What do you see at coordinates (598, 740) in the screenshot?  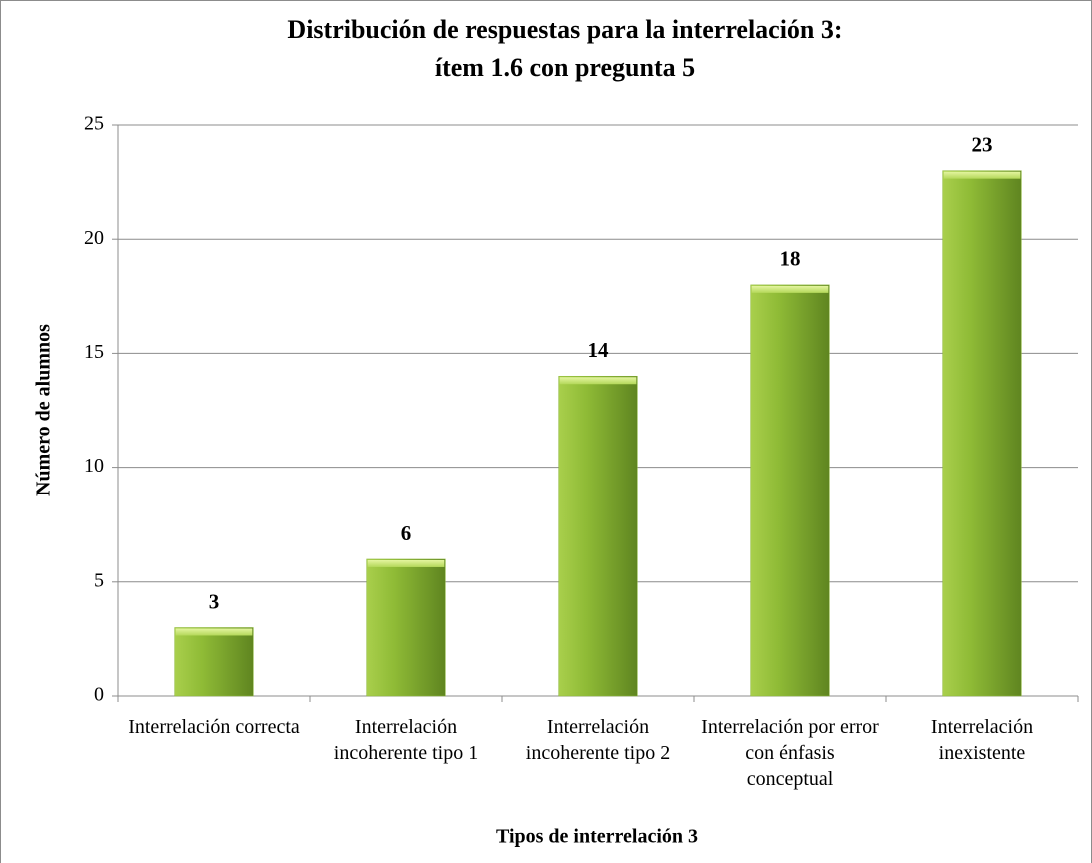 I see `x-tick-label: Interrelación incoherente tipo 2` at bounding box center [598, 740].